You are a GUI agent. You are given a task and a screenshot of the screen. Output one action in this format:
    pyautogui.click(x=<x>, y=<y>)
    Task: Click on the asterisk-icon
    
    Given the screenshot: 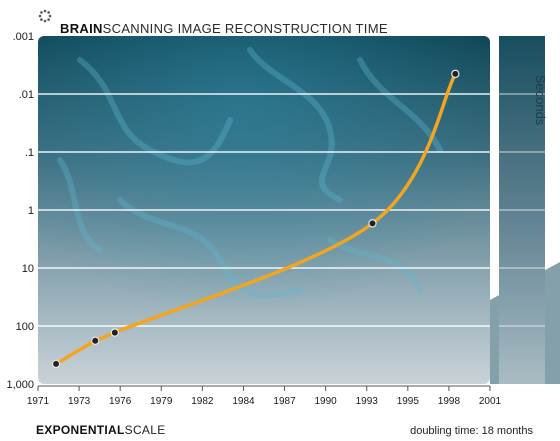 What is the action you would take?
    pyautogui.click(x=45, y=16)
    